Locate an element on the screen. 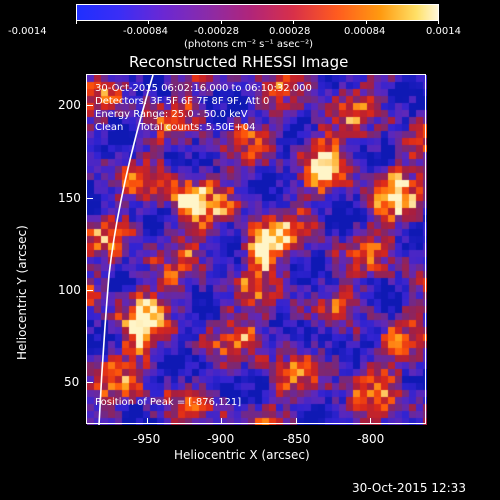  y-axis-label: Heliocentric Y (arcsec) is located at coordinates (22, 292).